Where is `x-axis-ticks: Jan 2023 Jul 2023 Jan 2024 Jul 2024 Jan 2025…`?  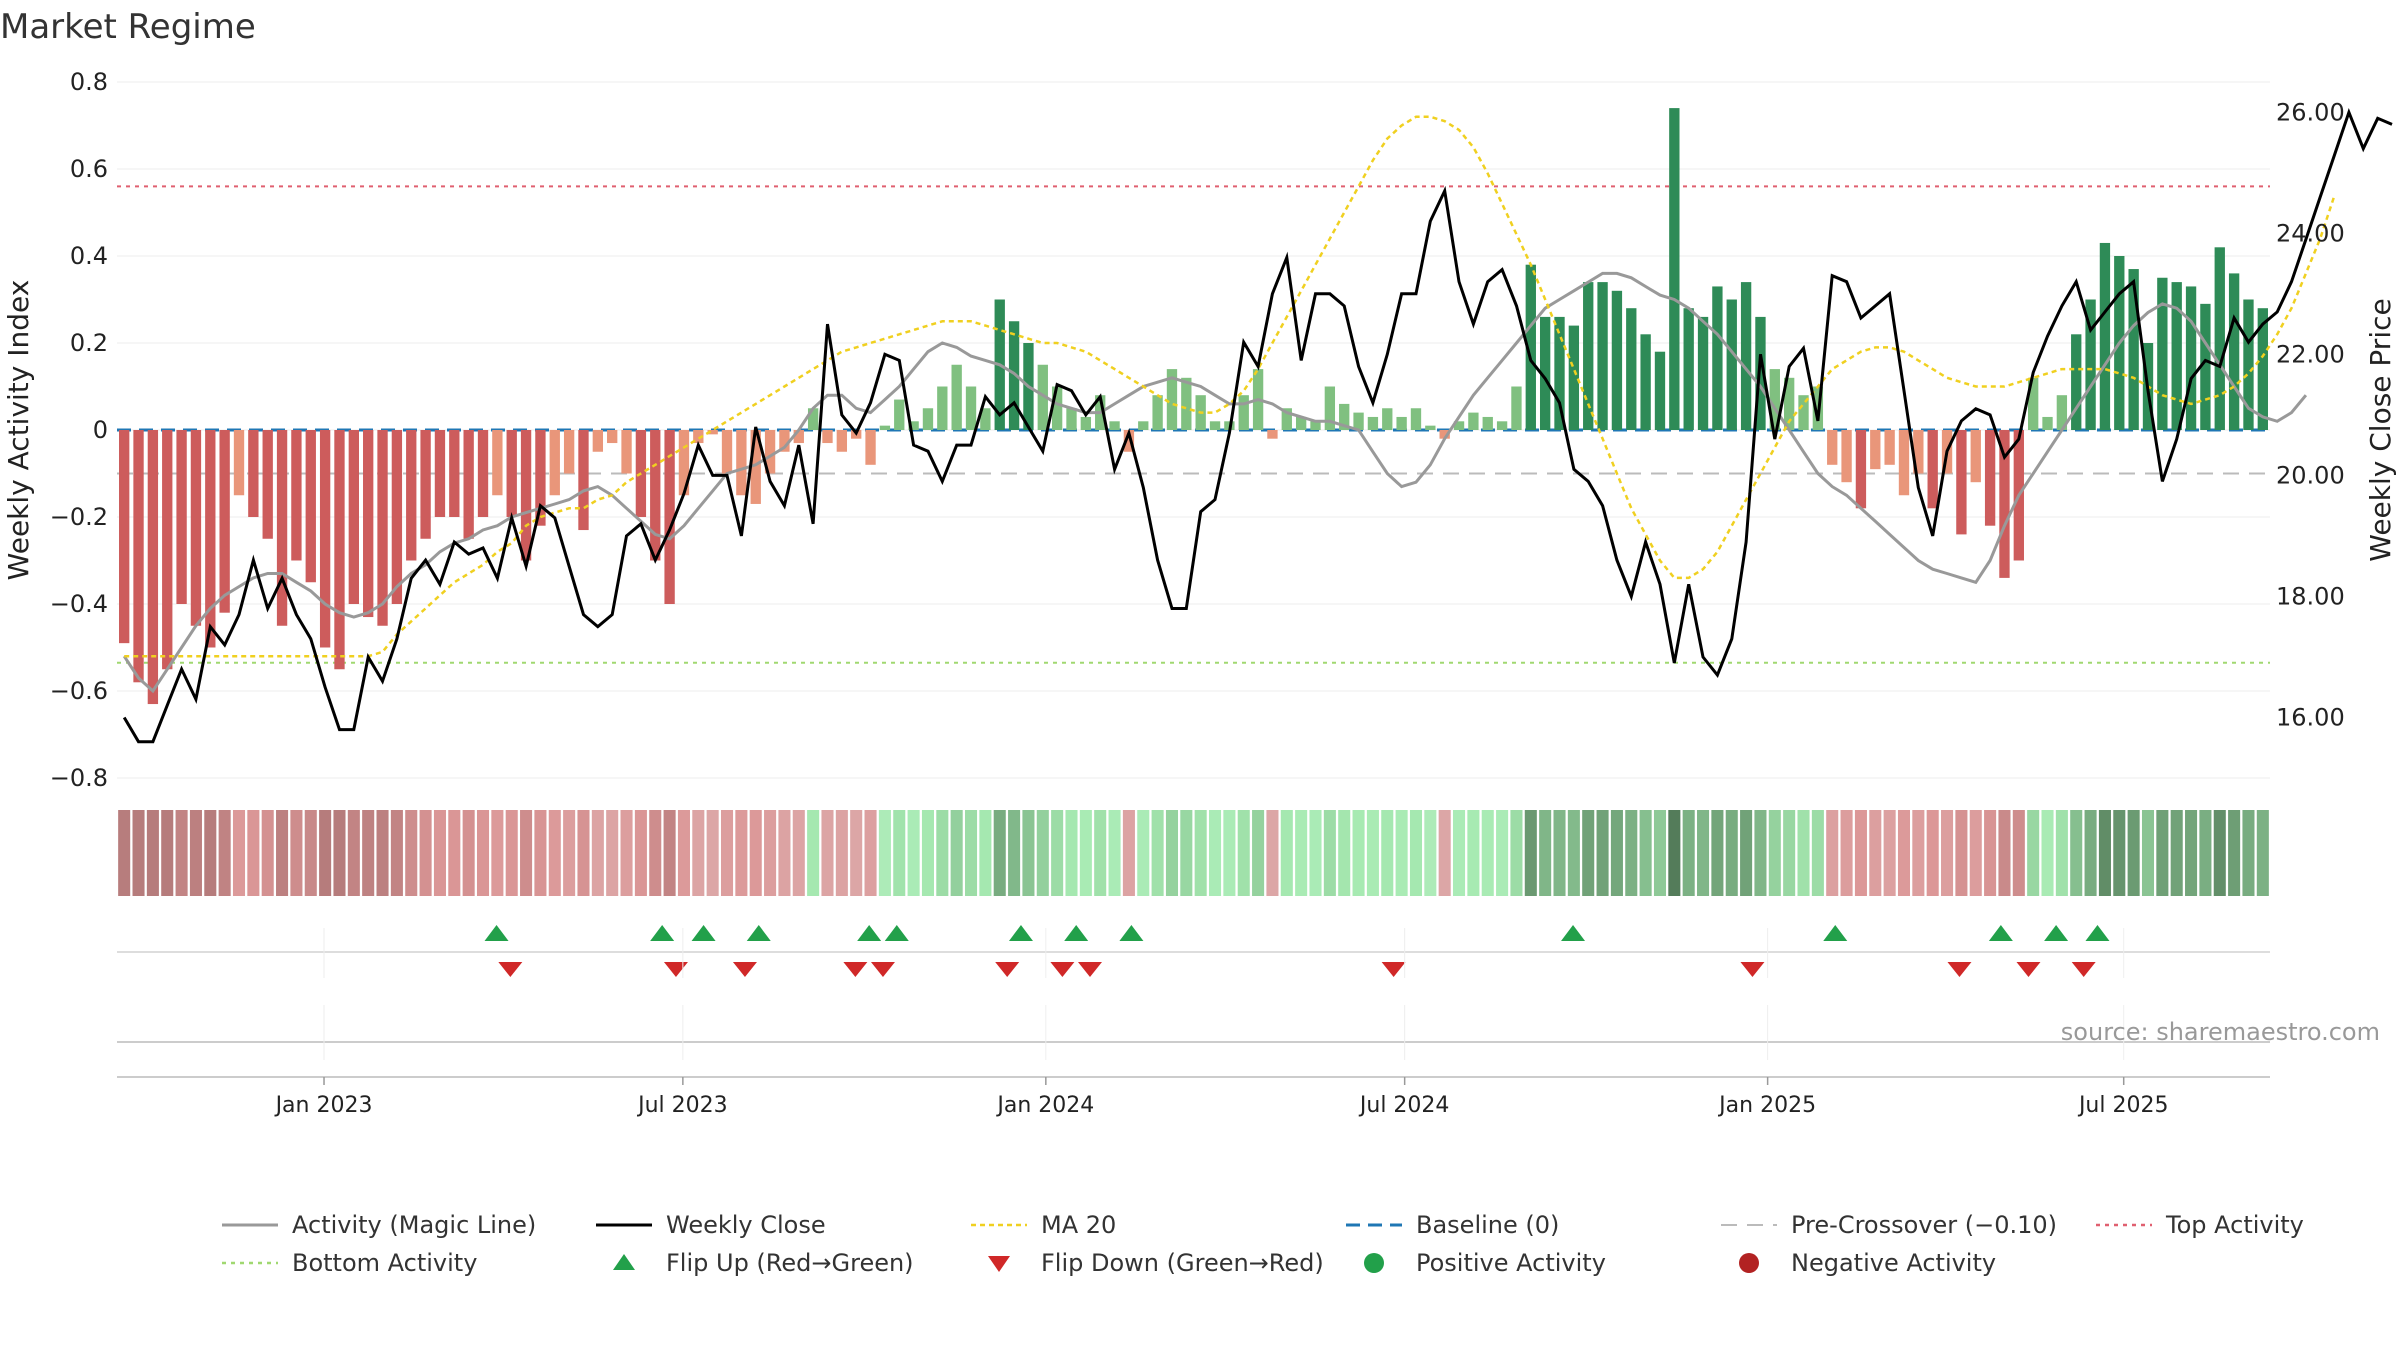
x-axis-ticks: Jan 2023 Jul 2023 Jan 2024 Jul 2024 Jan 2025… is located at coordinates (1221, 1023).